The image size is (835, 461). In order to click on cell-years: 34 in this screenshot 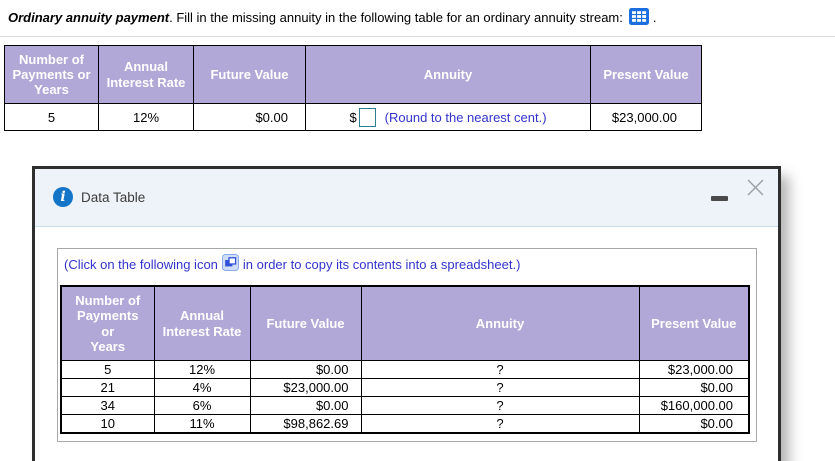, I will do `click(107, 405)`.